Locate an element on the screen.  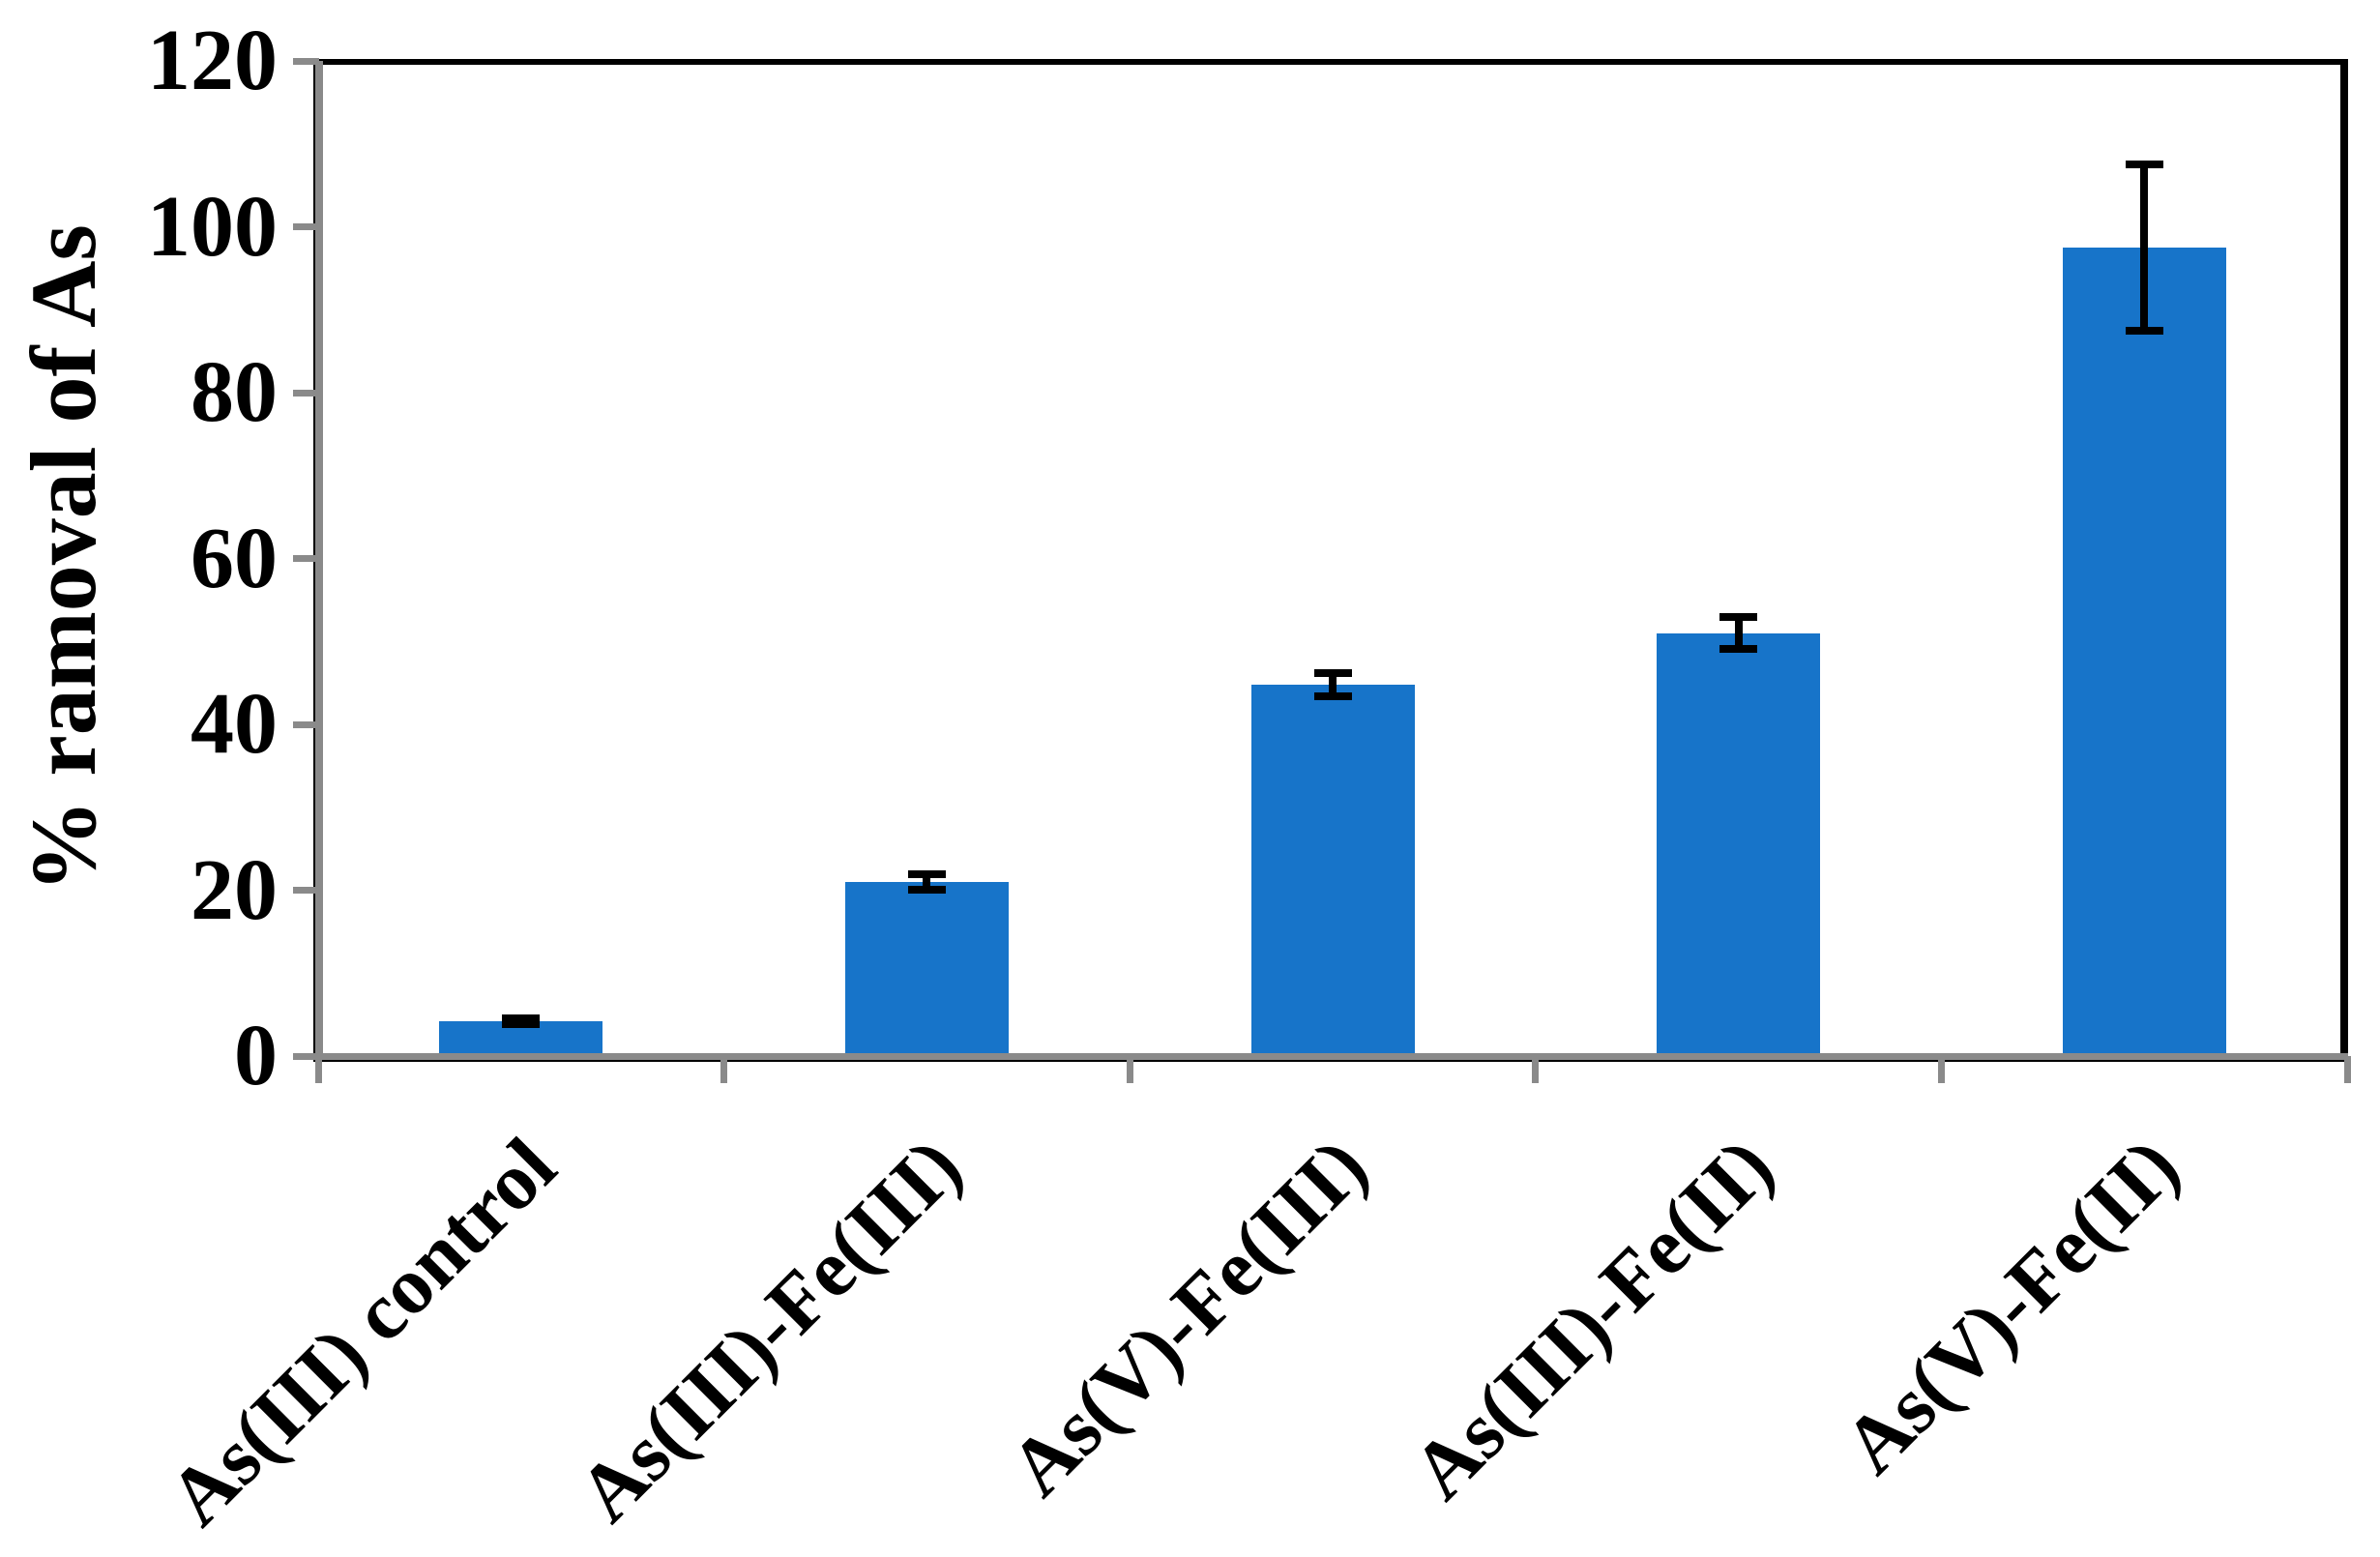
category-label: As(III)-Fe(II) is located at coordinates (1524, 1318).